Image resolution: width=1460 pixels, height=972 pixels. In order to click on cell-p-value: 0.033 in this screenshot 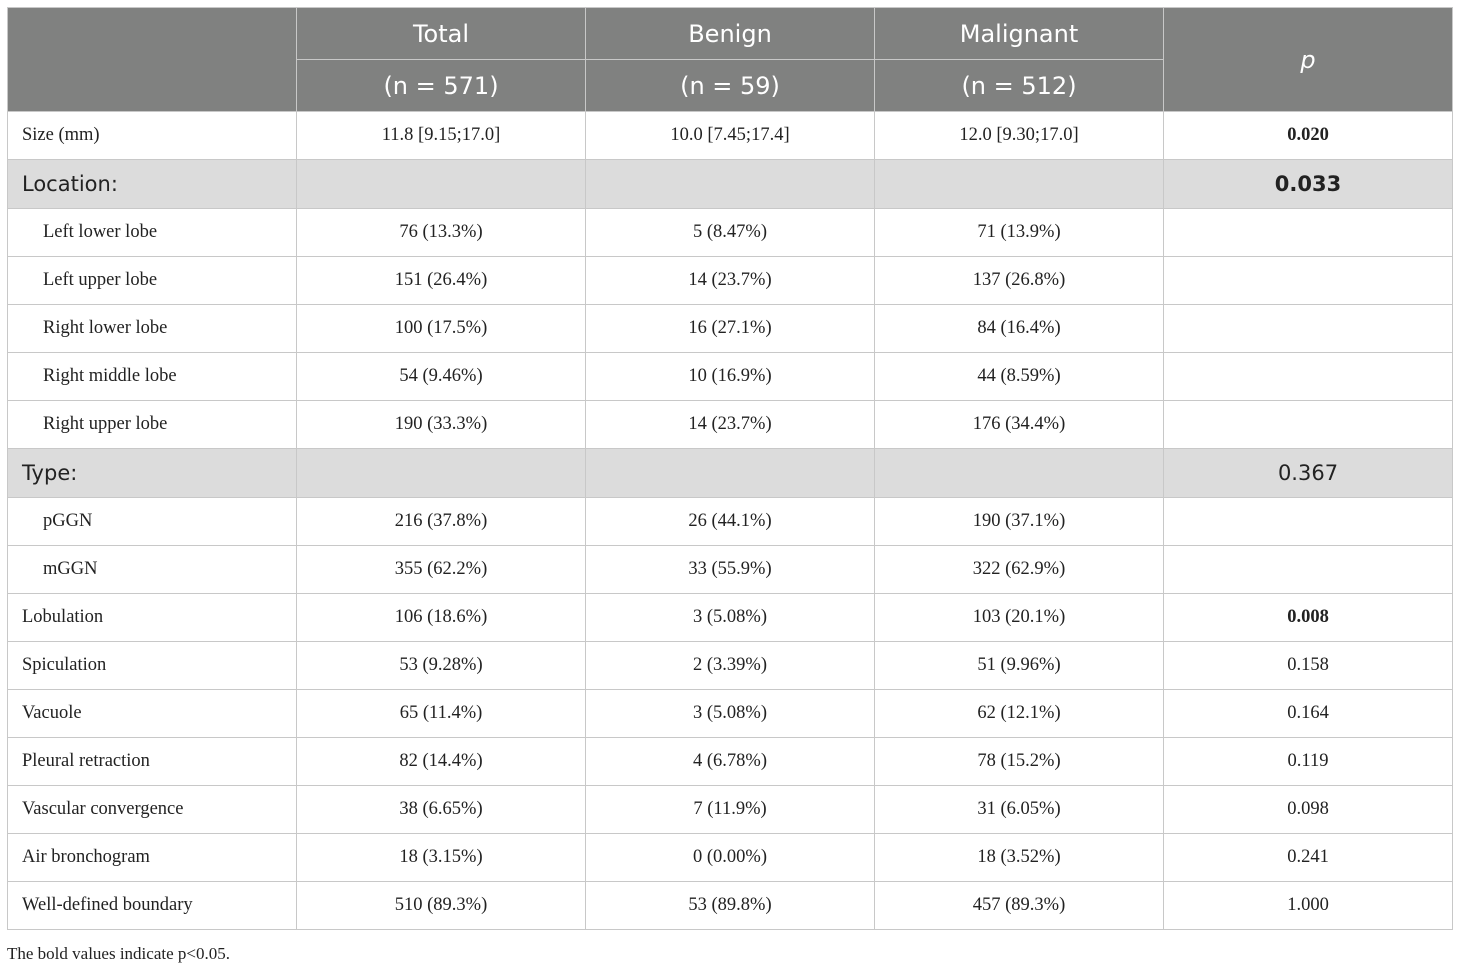, I will do `click(1308, 184)`.